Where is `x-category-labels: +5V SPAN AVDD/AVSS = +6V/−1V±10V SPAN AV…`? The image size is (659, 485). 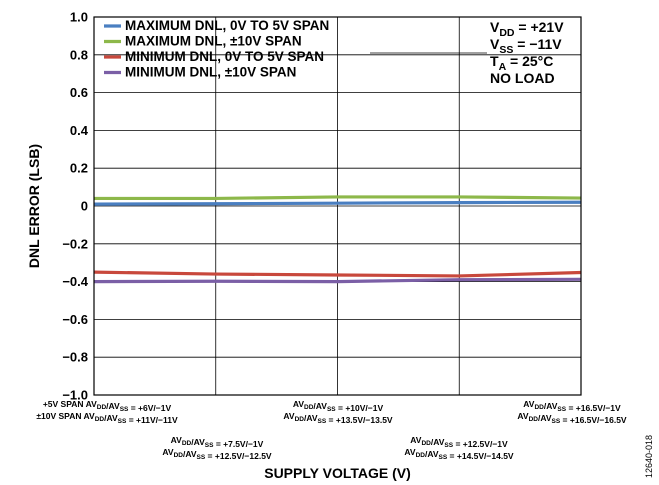
x-category-labels: +5V SPAN AVDD/AVSS = +6V/−1V±10V SPAN AV… is located at coordinates (331, 430).